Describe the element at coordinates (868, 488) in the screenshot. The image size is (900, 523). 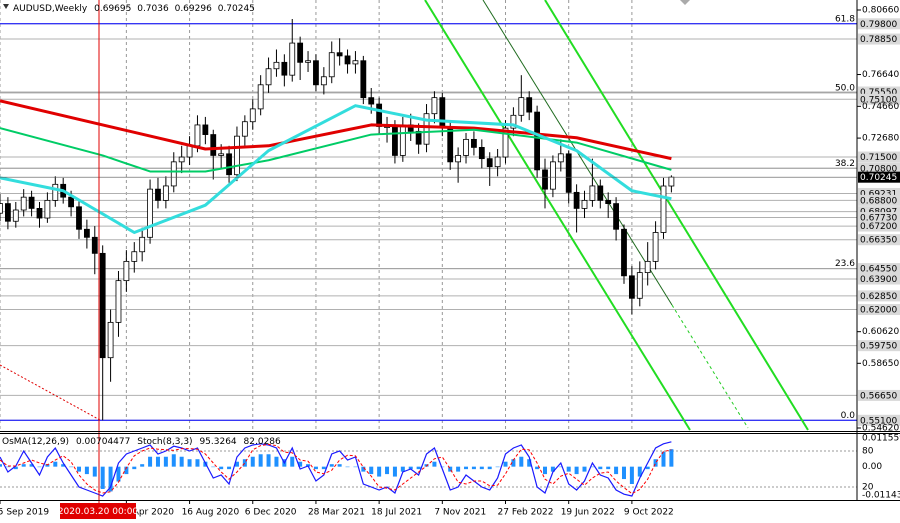
I see `stoch-tick-label: 20` at that location.